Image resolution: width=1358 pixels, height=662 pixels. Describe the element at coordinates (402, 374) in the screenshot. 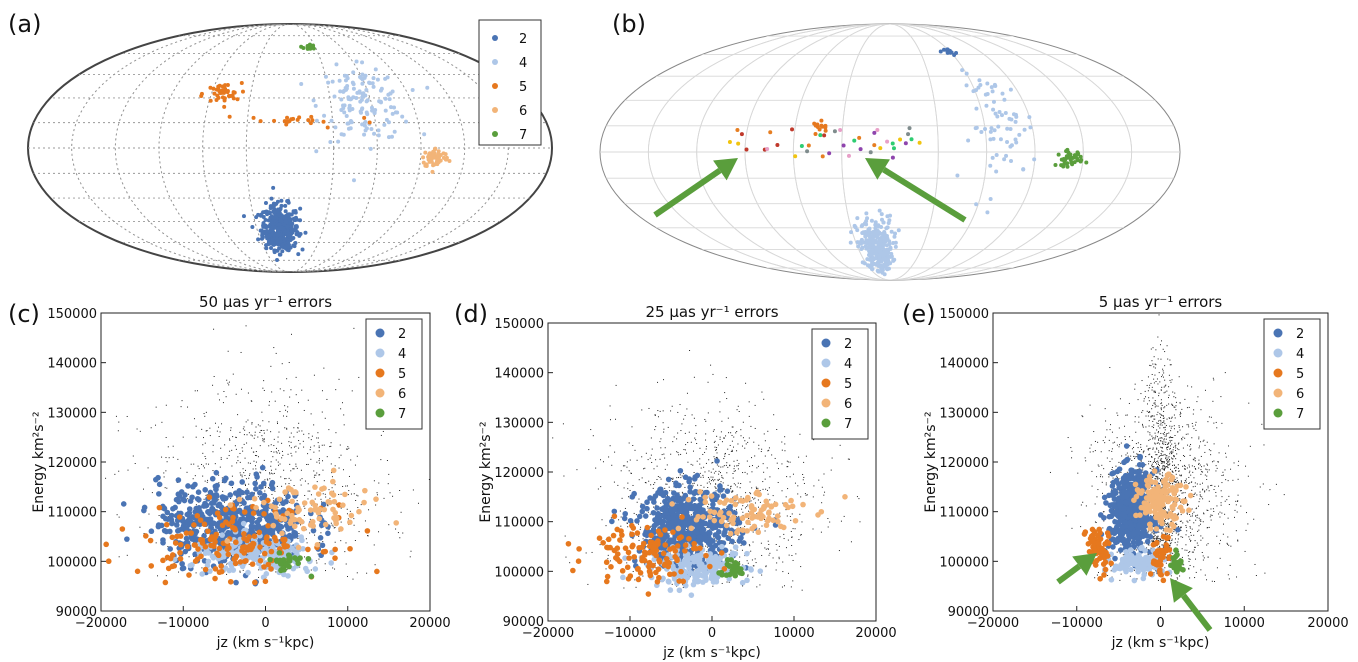

I see `legend-label-5: 5` at that location.